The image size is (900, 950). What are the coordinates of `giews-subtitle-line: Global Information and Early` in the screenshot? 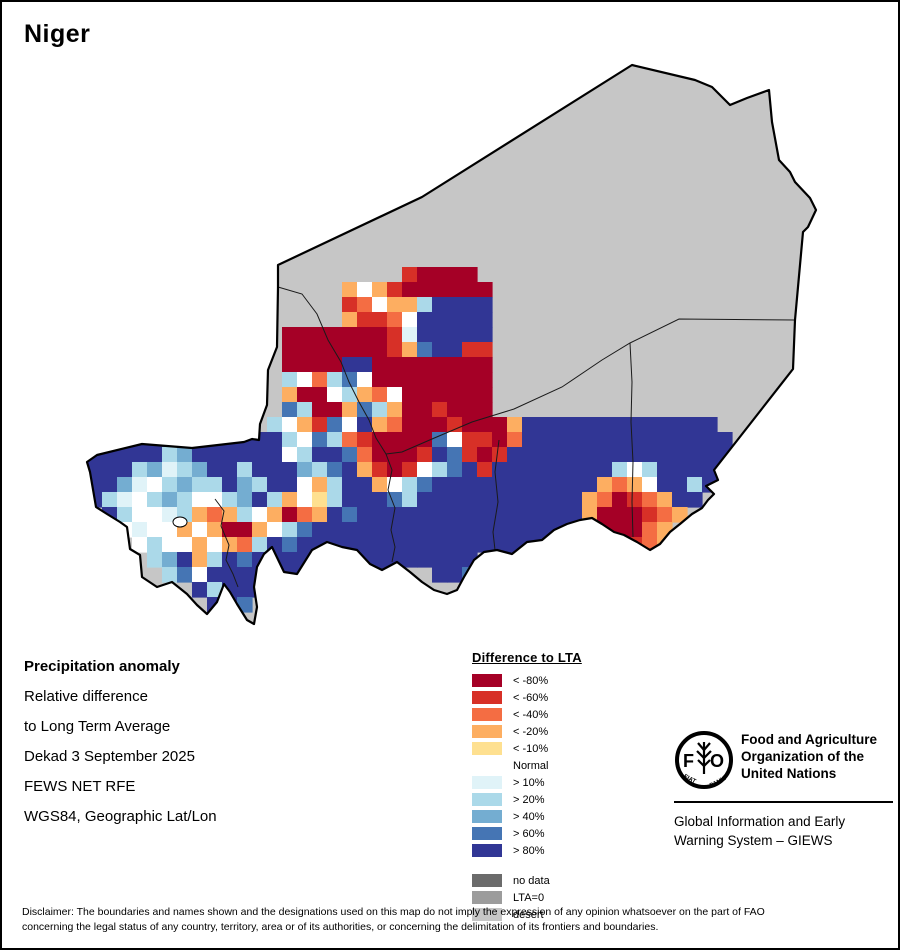 It's located at (760, 821).